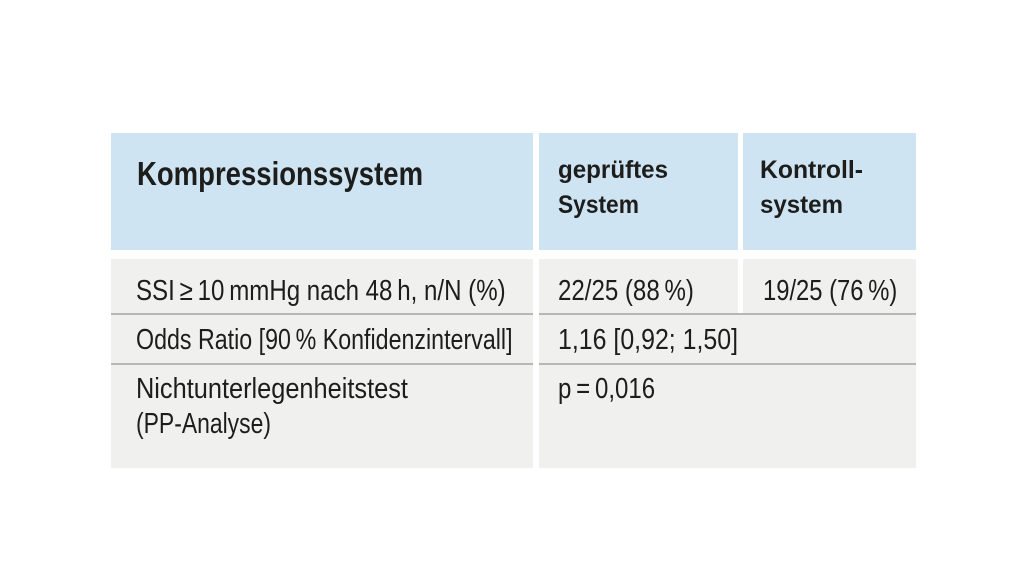 This screenshot has height=576, width=1024. I want to click on row-noninferiority-label-cell: Nichtunterlegenheitstest (PP-Analyse), so click(322, 416).